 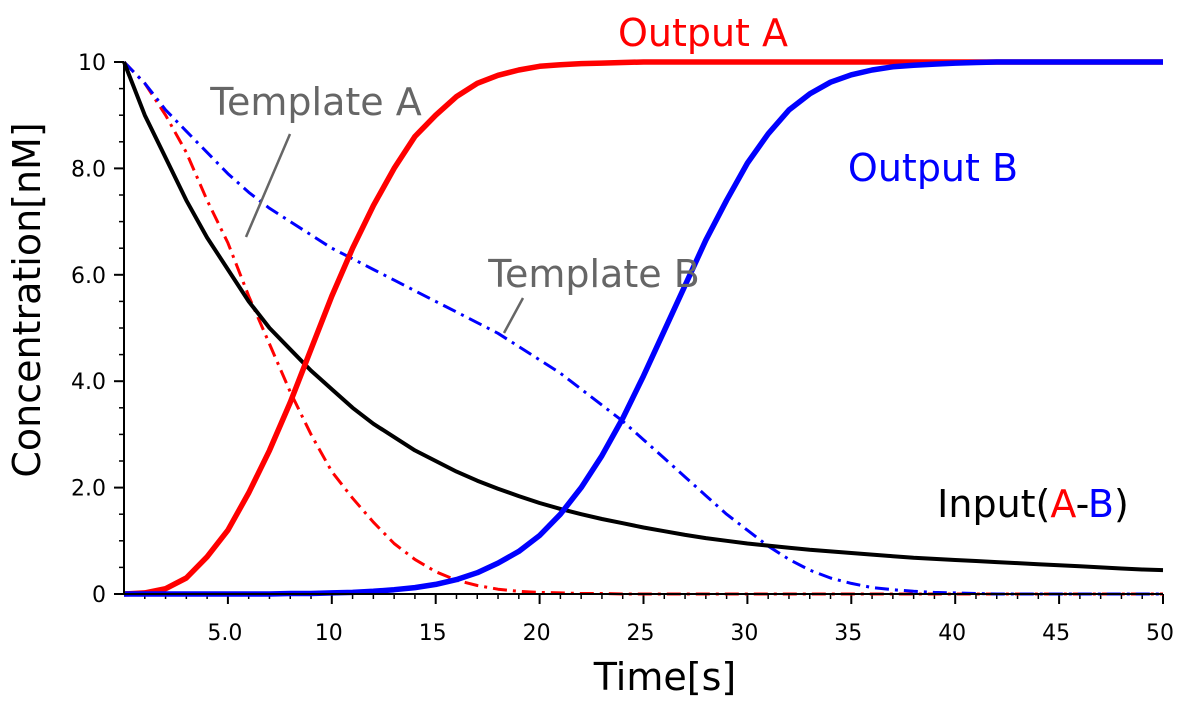 I want to click on y-tick-label: 10, so click(x=92, y=63).